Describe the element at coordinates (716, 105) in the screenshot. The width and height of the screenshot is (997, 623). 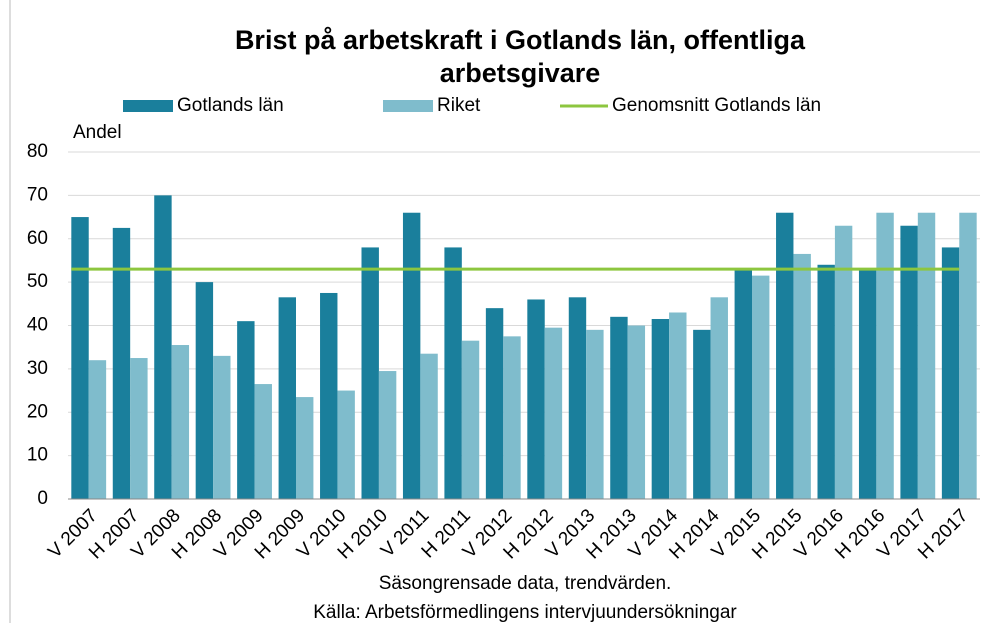
I see `legend-label: Genomsnitt Gotlands län` at that location.